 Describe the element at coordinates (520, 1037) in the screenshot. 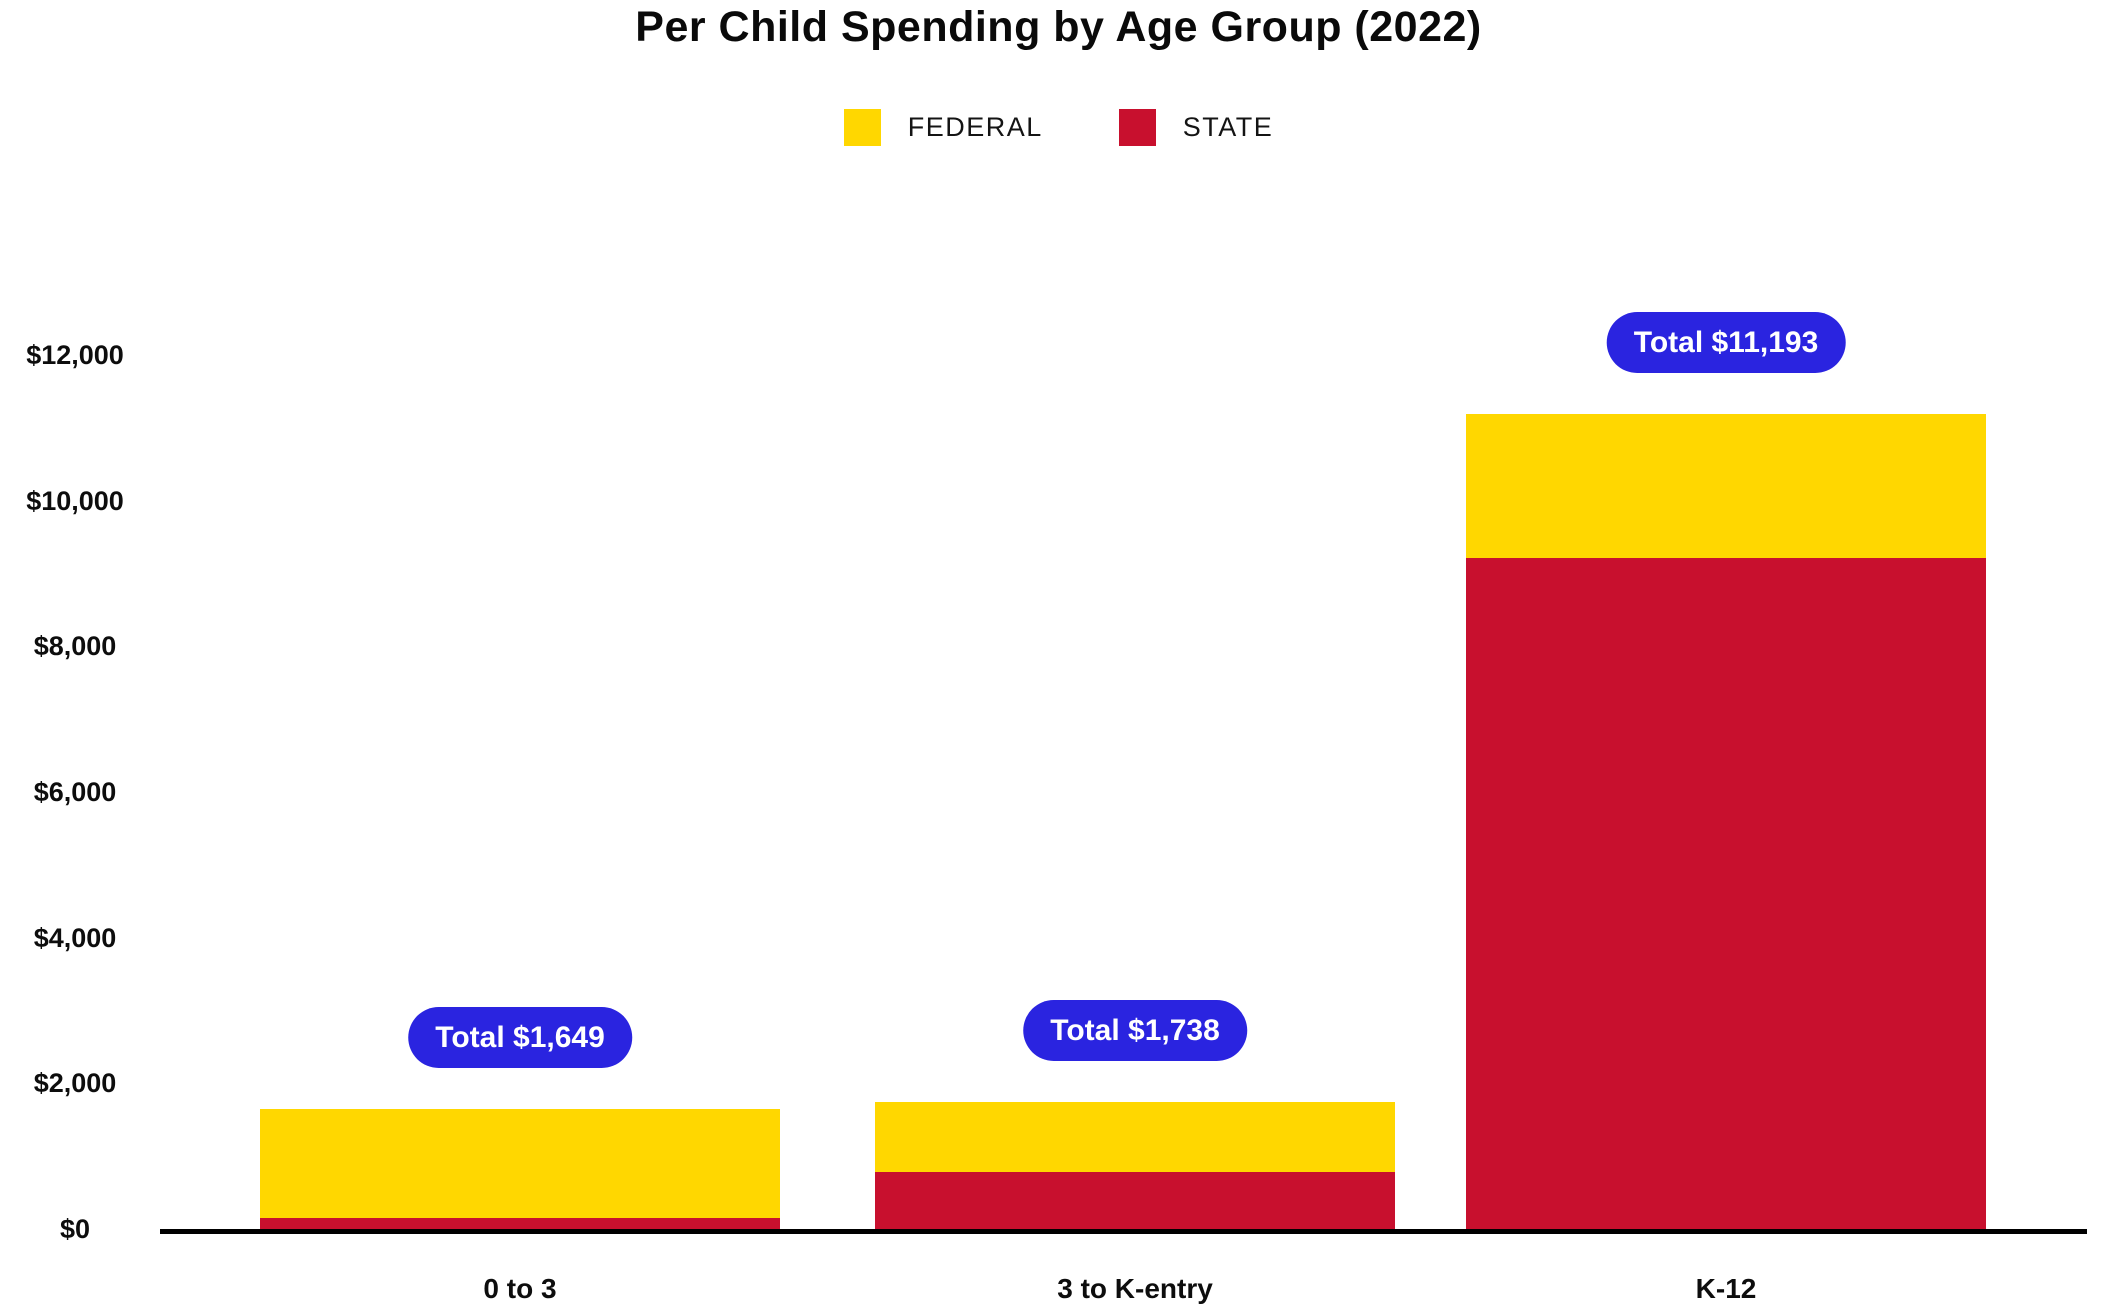

I see `total-badge: Total $1,649` at that location.